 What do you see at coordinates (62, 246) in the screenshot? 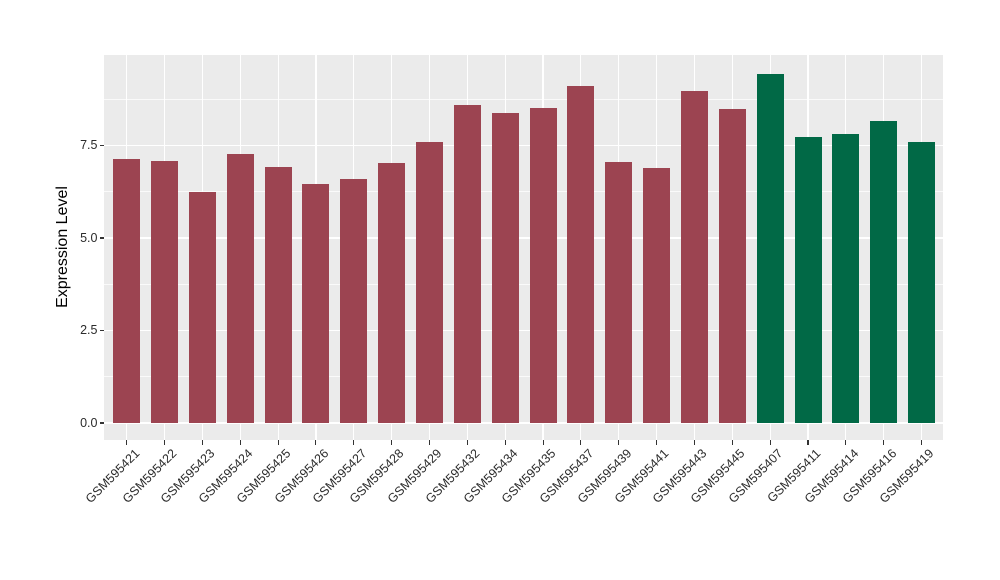
I see `y-axis-title: Expression Level` at bounding box center [62, 246].